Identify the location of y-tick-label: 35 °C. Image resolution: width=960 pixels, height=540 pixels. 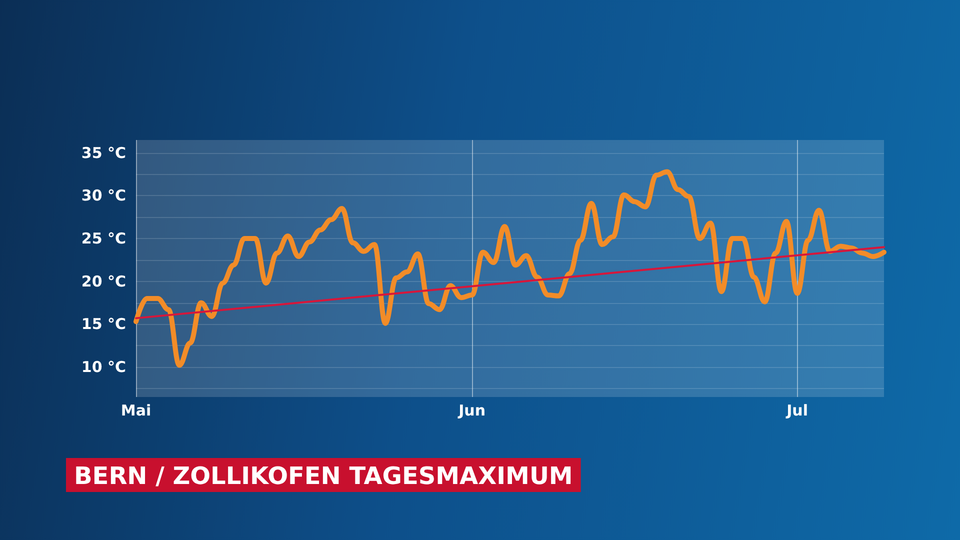
(103, 153).